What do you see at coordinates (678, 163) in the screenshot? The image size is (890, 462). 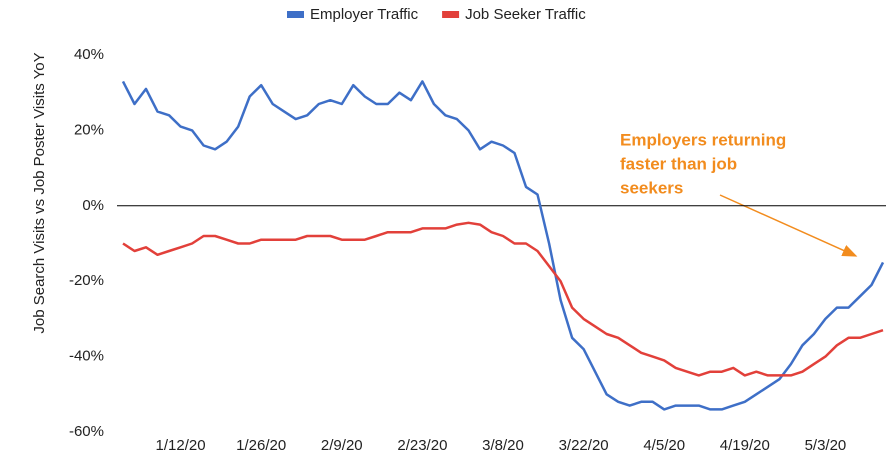 I see `annotation: faster than job` at bounding box center [678, 163].